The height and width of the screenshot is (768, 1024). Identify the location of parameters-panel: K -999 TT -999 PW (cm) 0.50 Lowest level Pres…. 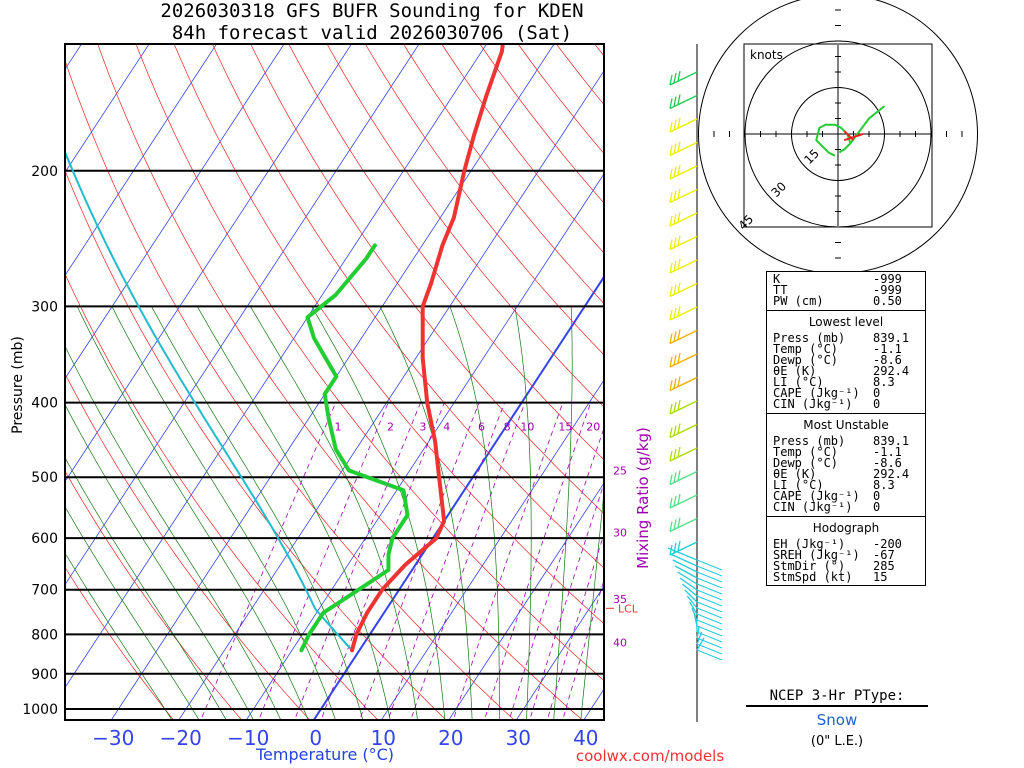
(846, 428).